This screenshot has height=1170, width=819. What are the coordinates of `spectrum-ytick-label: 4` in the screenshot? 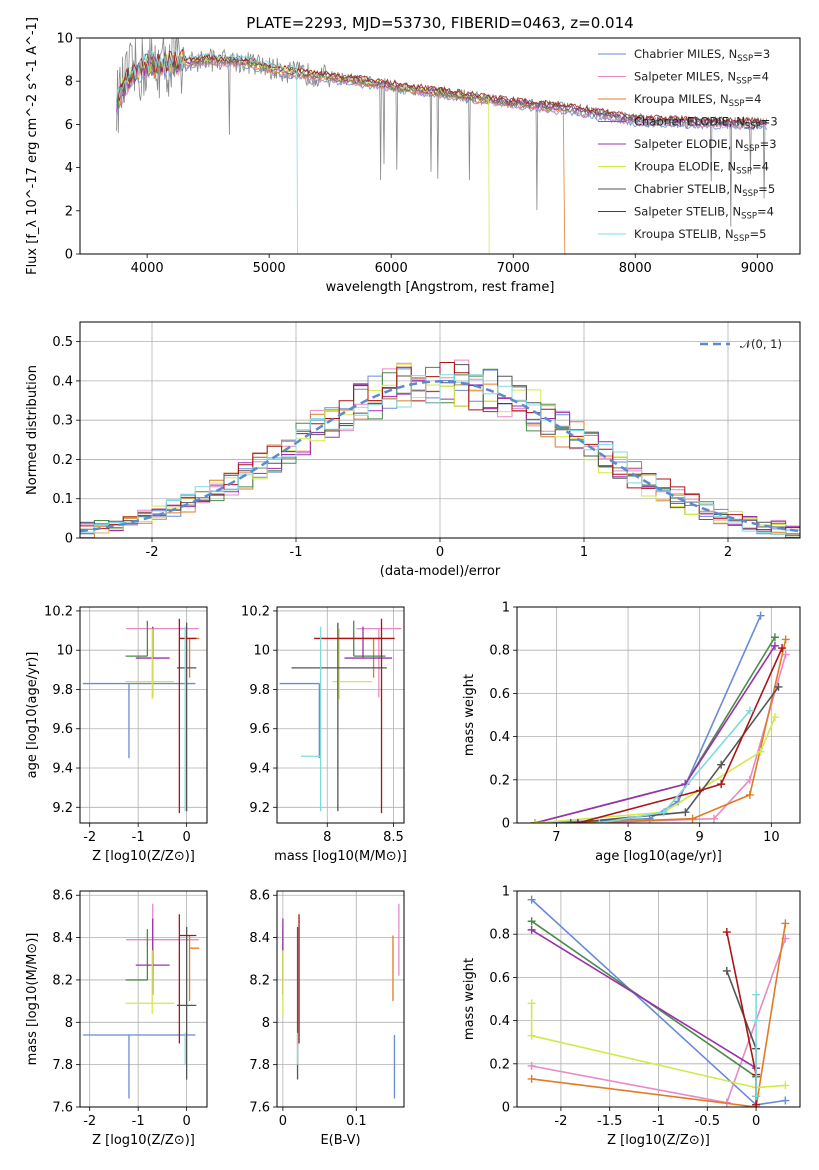 It's located at (69, 168).